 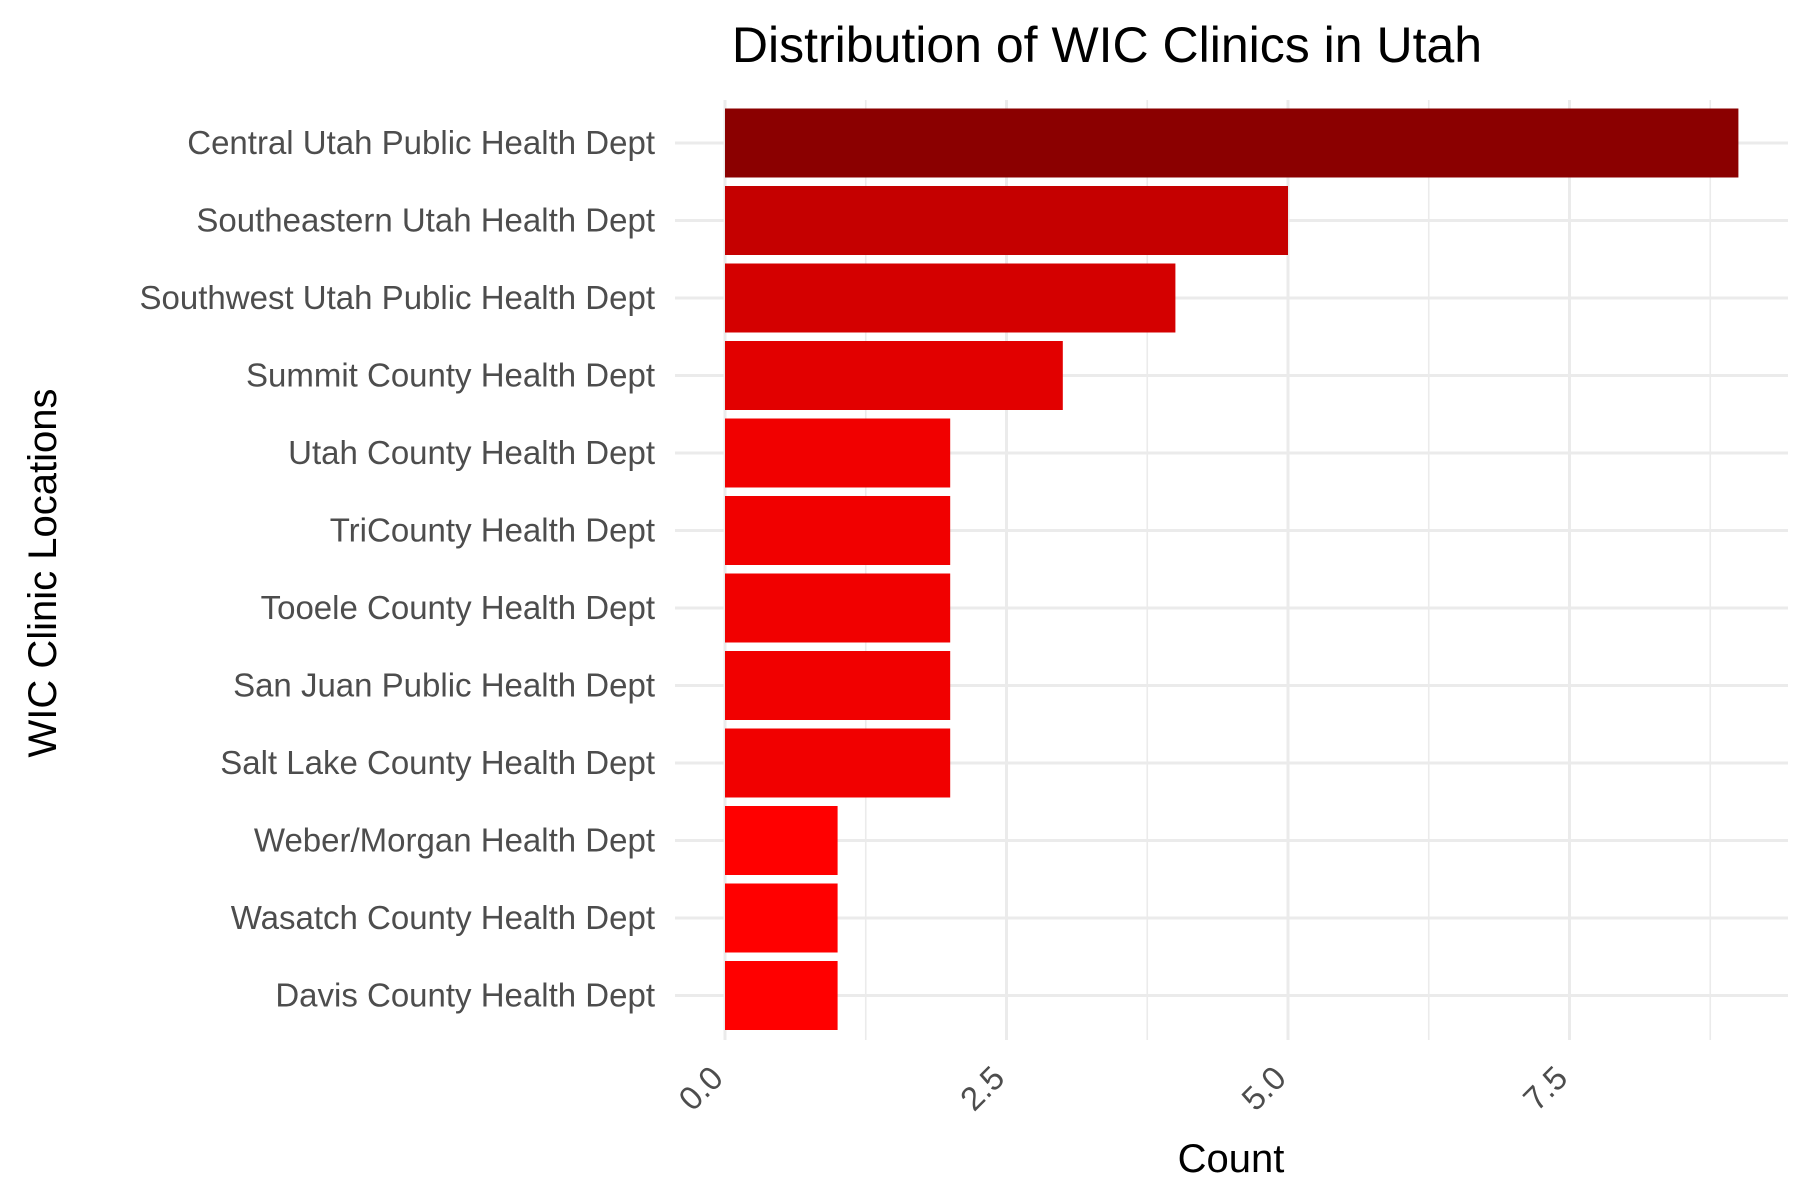 What do you see at coordinates (43, 572) in the screenshot?
I see `y-axis-title: WIC Clinic Locations` at bounding box center [43, 572].